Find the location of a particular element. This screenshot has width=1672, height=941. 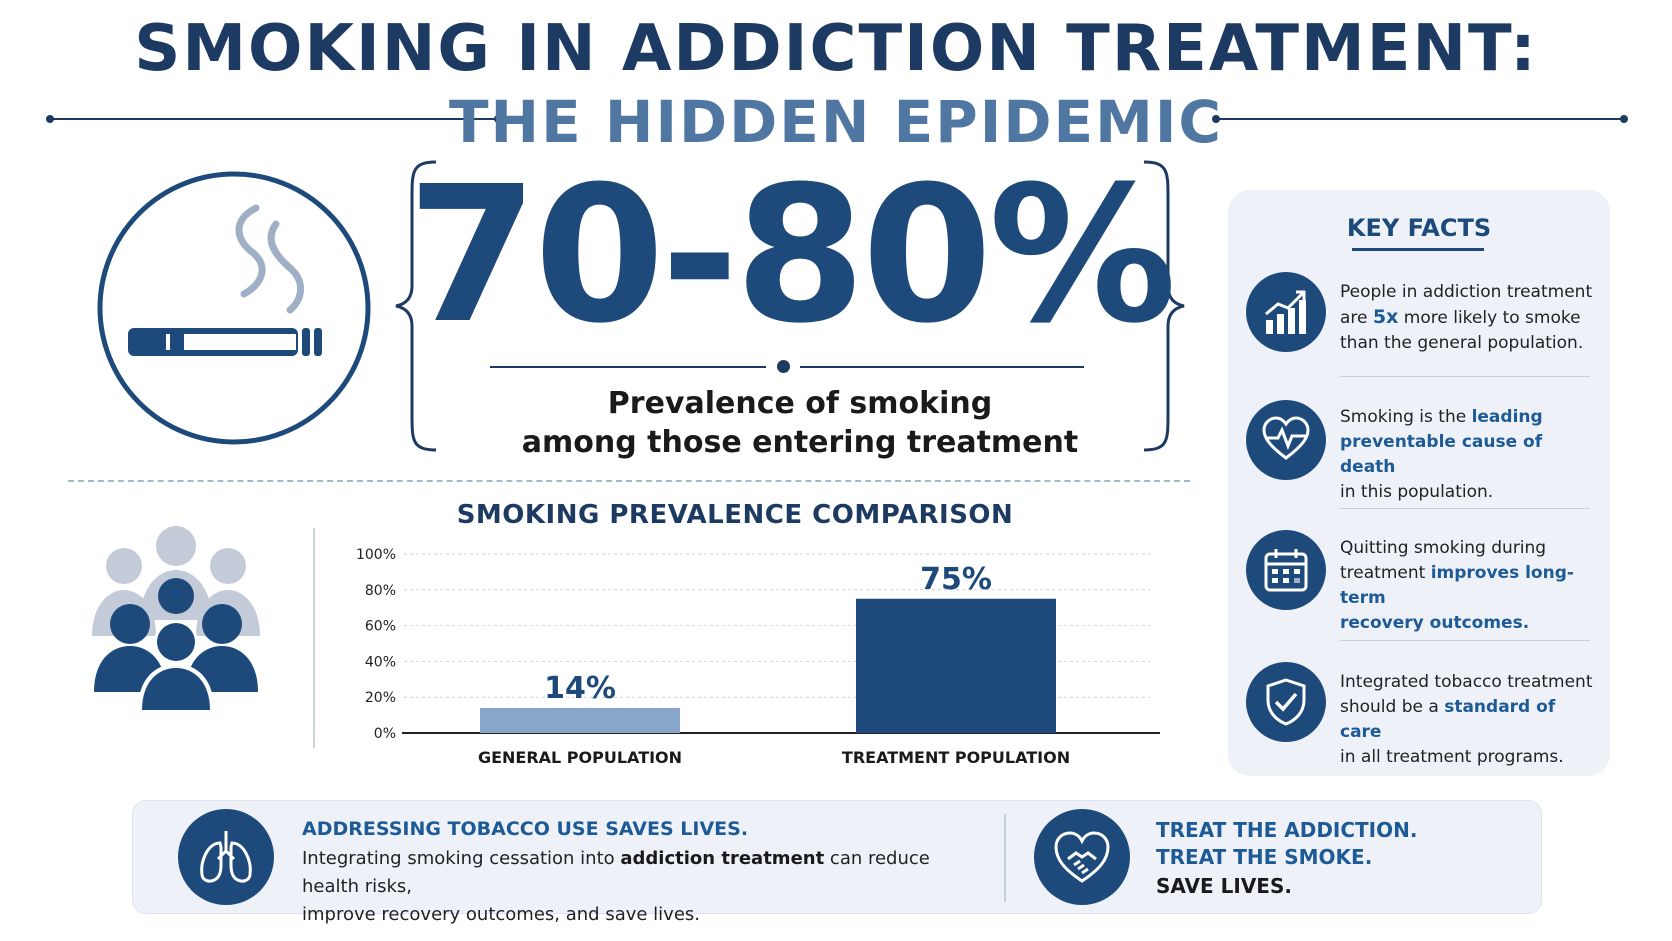

y-tick-label: 40% is located at coordinates (380, 662).